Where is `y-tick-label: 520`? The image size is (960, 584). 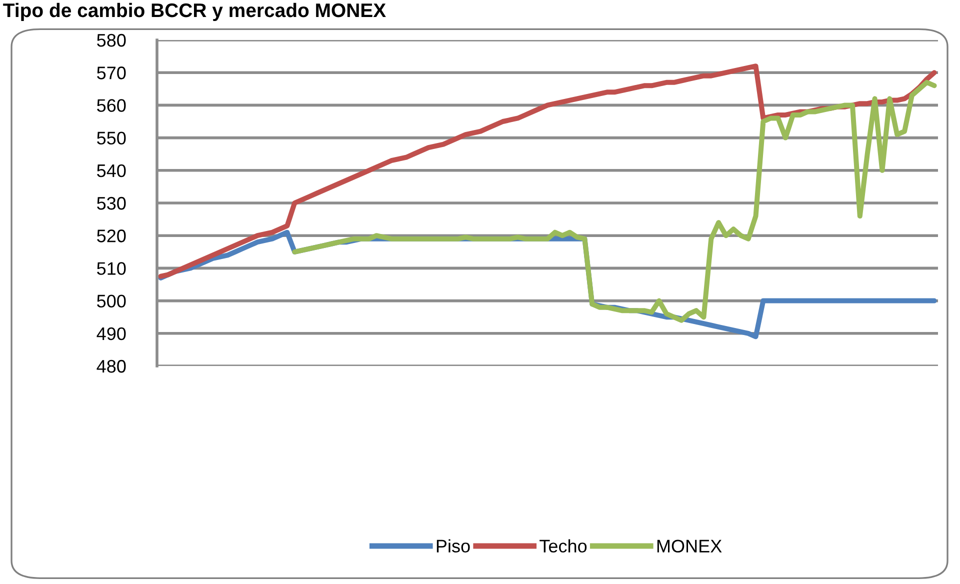
y-tick-label: 520 is located at coordinates (111, 236).